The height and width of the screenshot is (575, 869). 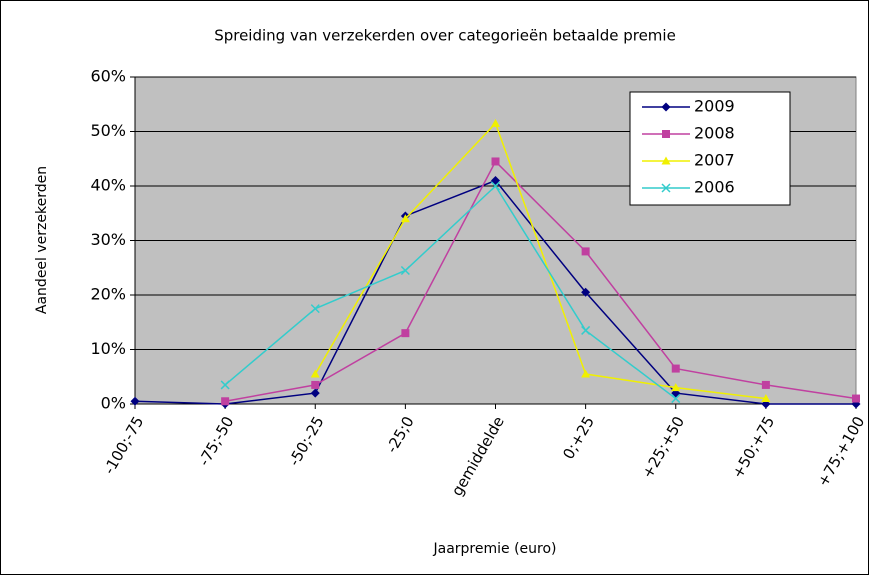 I want to click on legend-box, so click(x=710, y=148).